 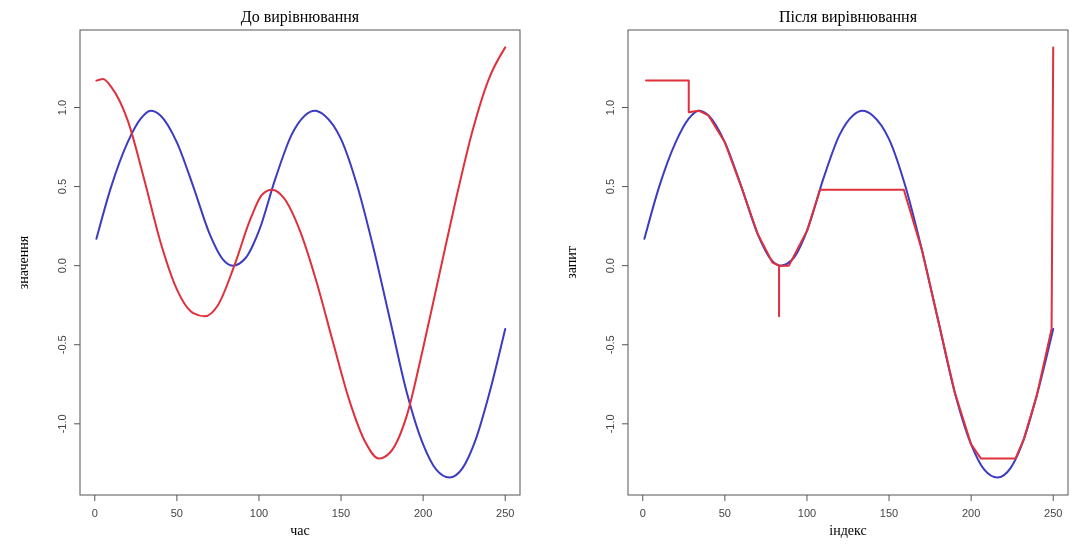 What do you see at coordinates (848, 530) in the screenshot?
I see `x-axis-title: індекс` at bounding box center [848, 530].